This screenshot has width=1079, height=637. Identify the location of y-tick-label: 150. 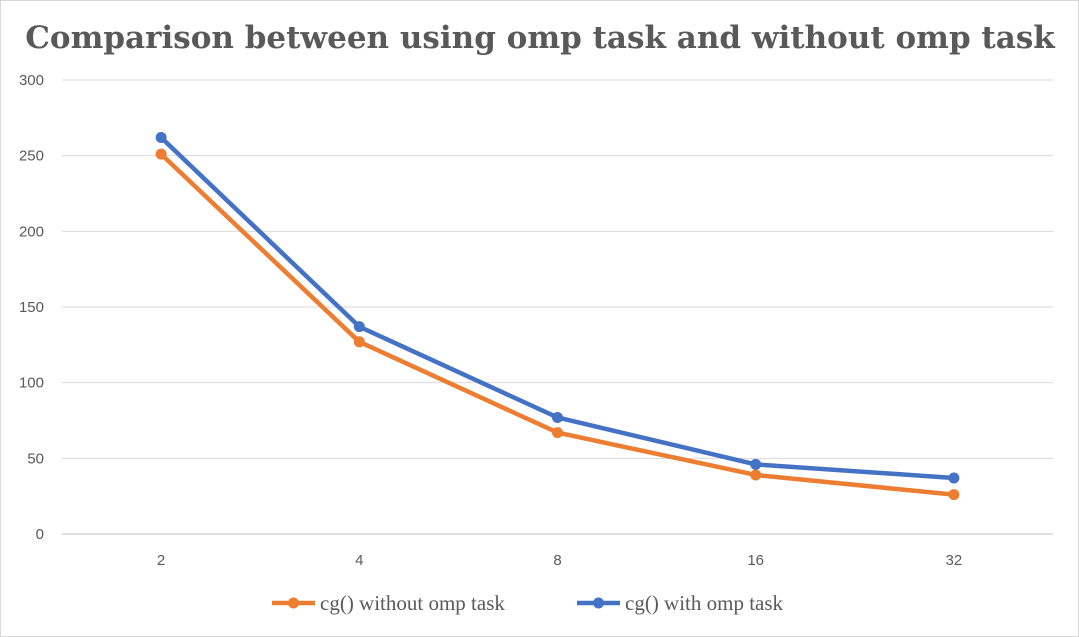
(31, 307).